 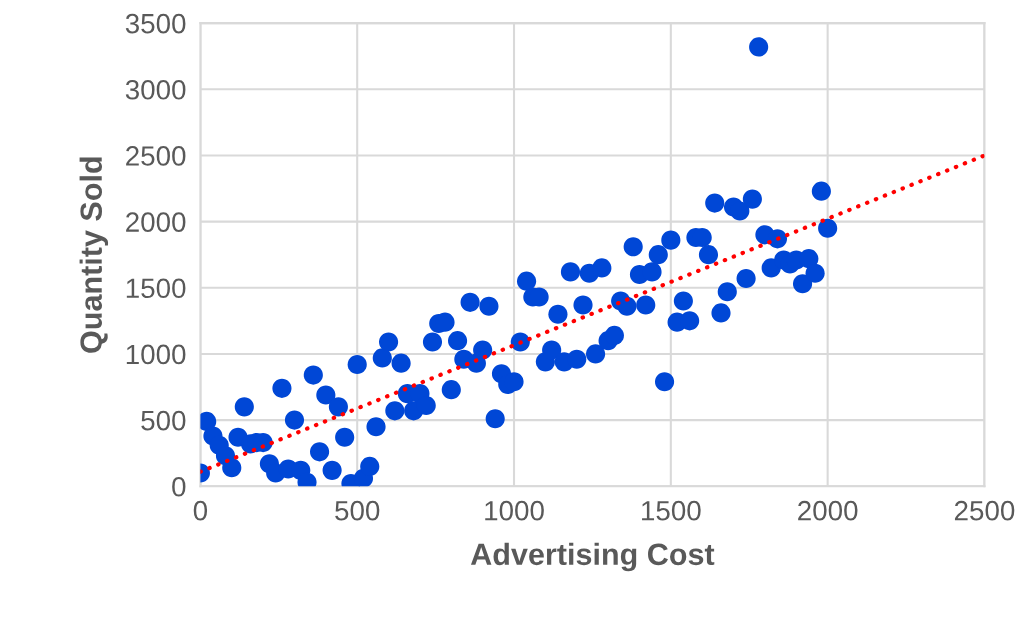 What do you see at coordinates (155, 23) in the screenshot?
I see `y-tick-label: 3500` at bounding box center [155, 23].